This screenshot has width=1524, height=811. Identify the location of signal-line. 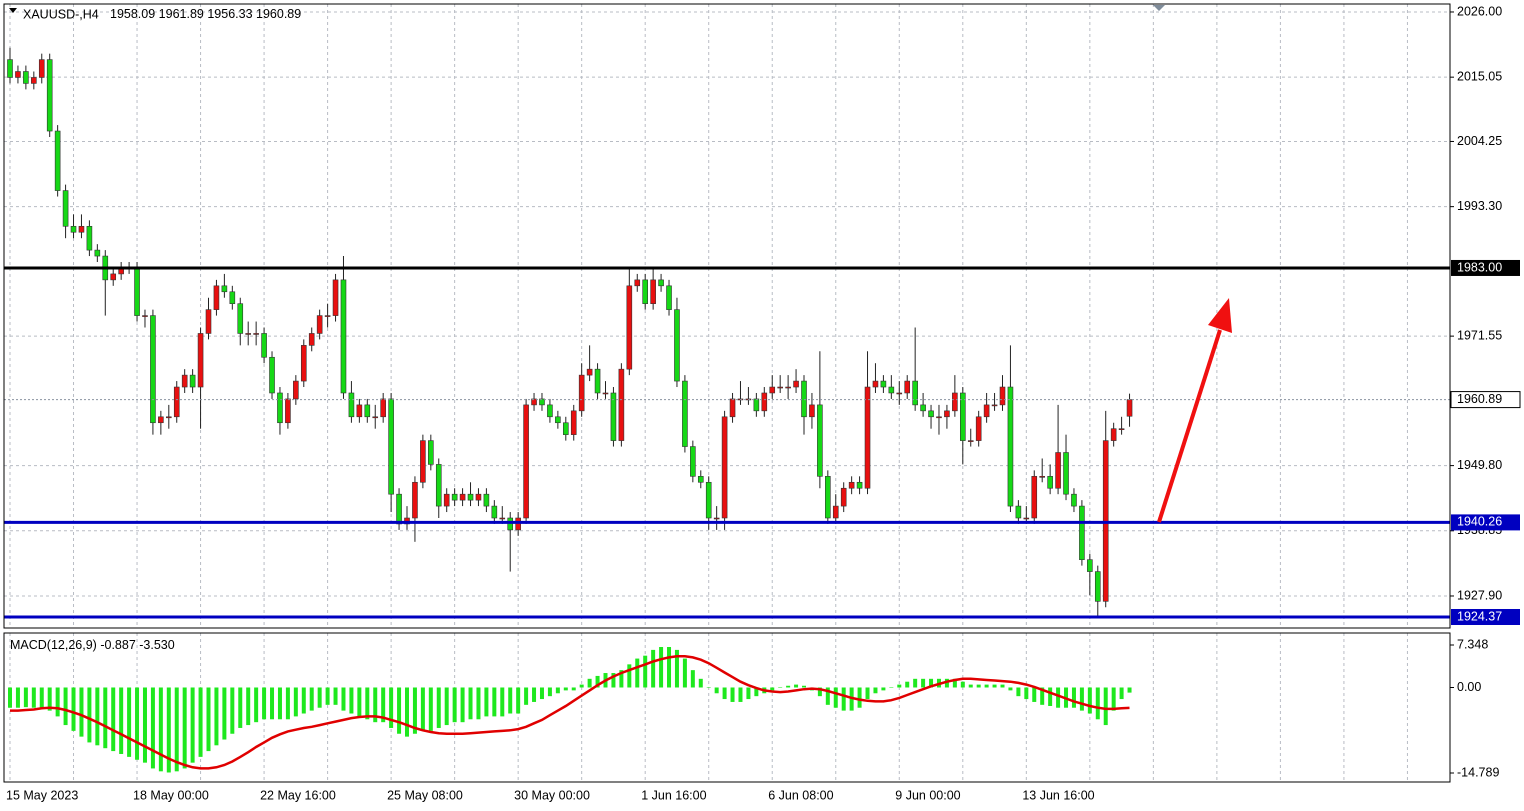
(570, 712).